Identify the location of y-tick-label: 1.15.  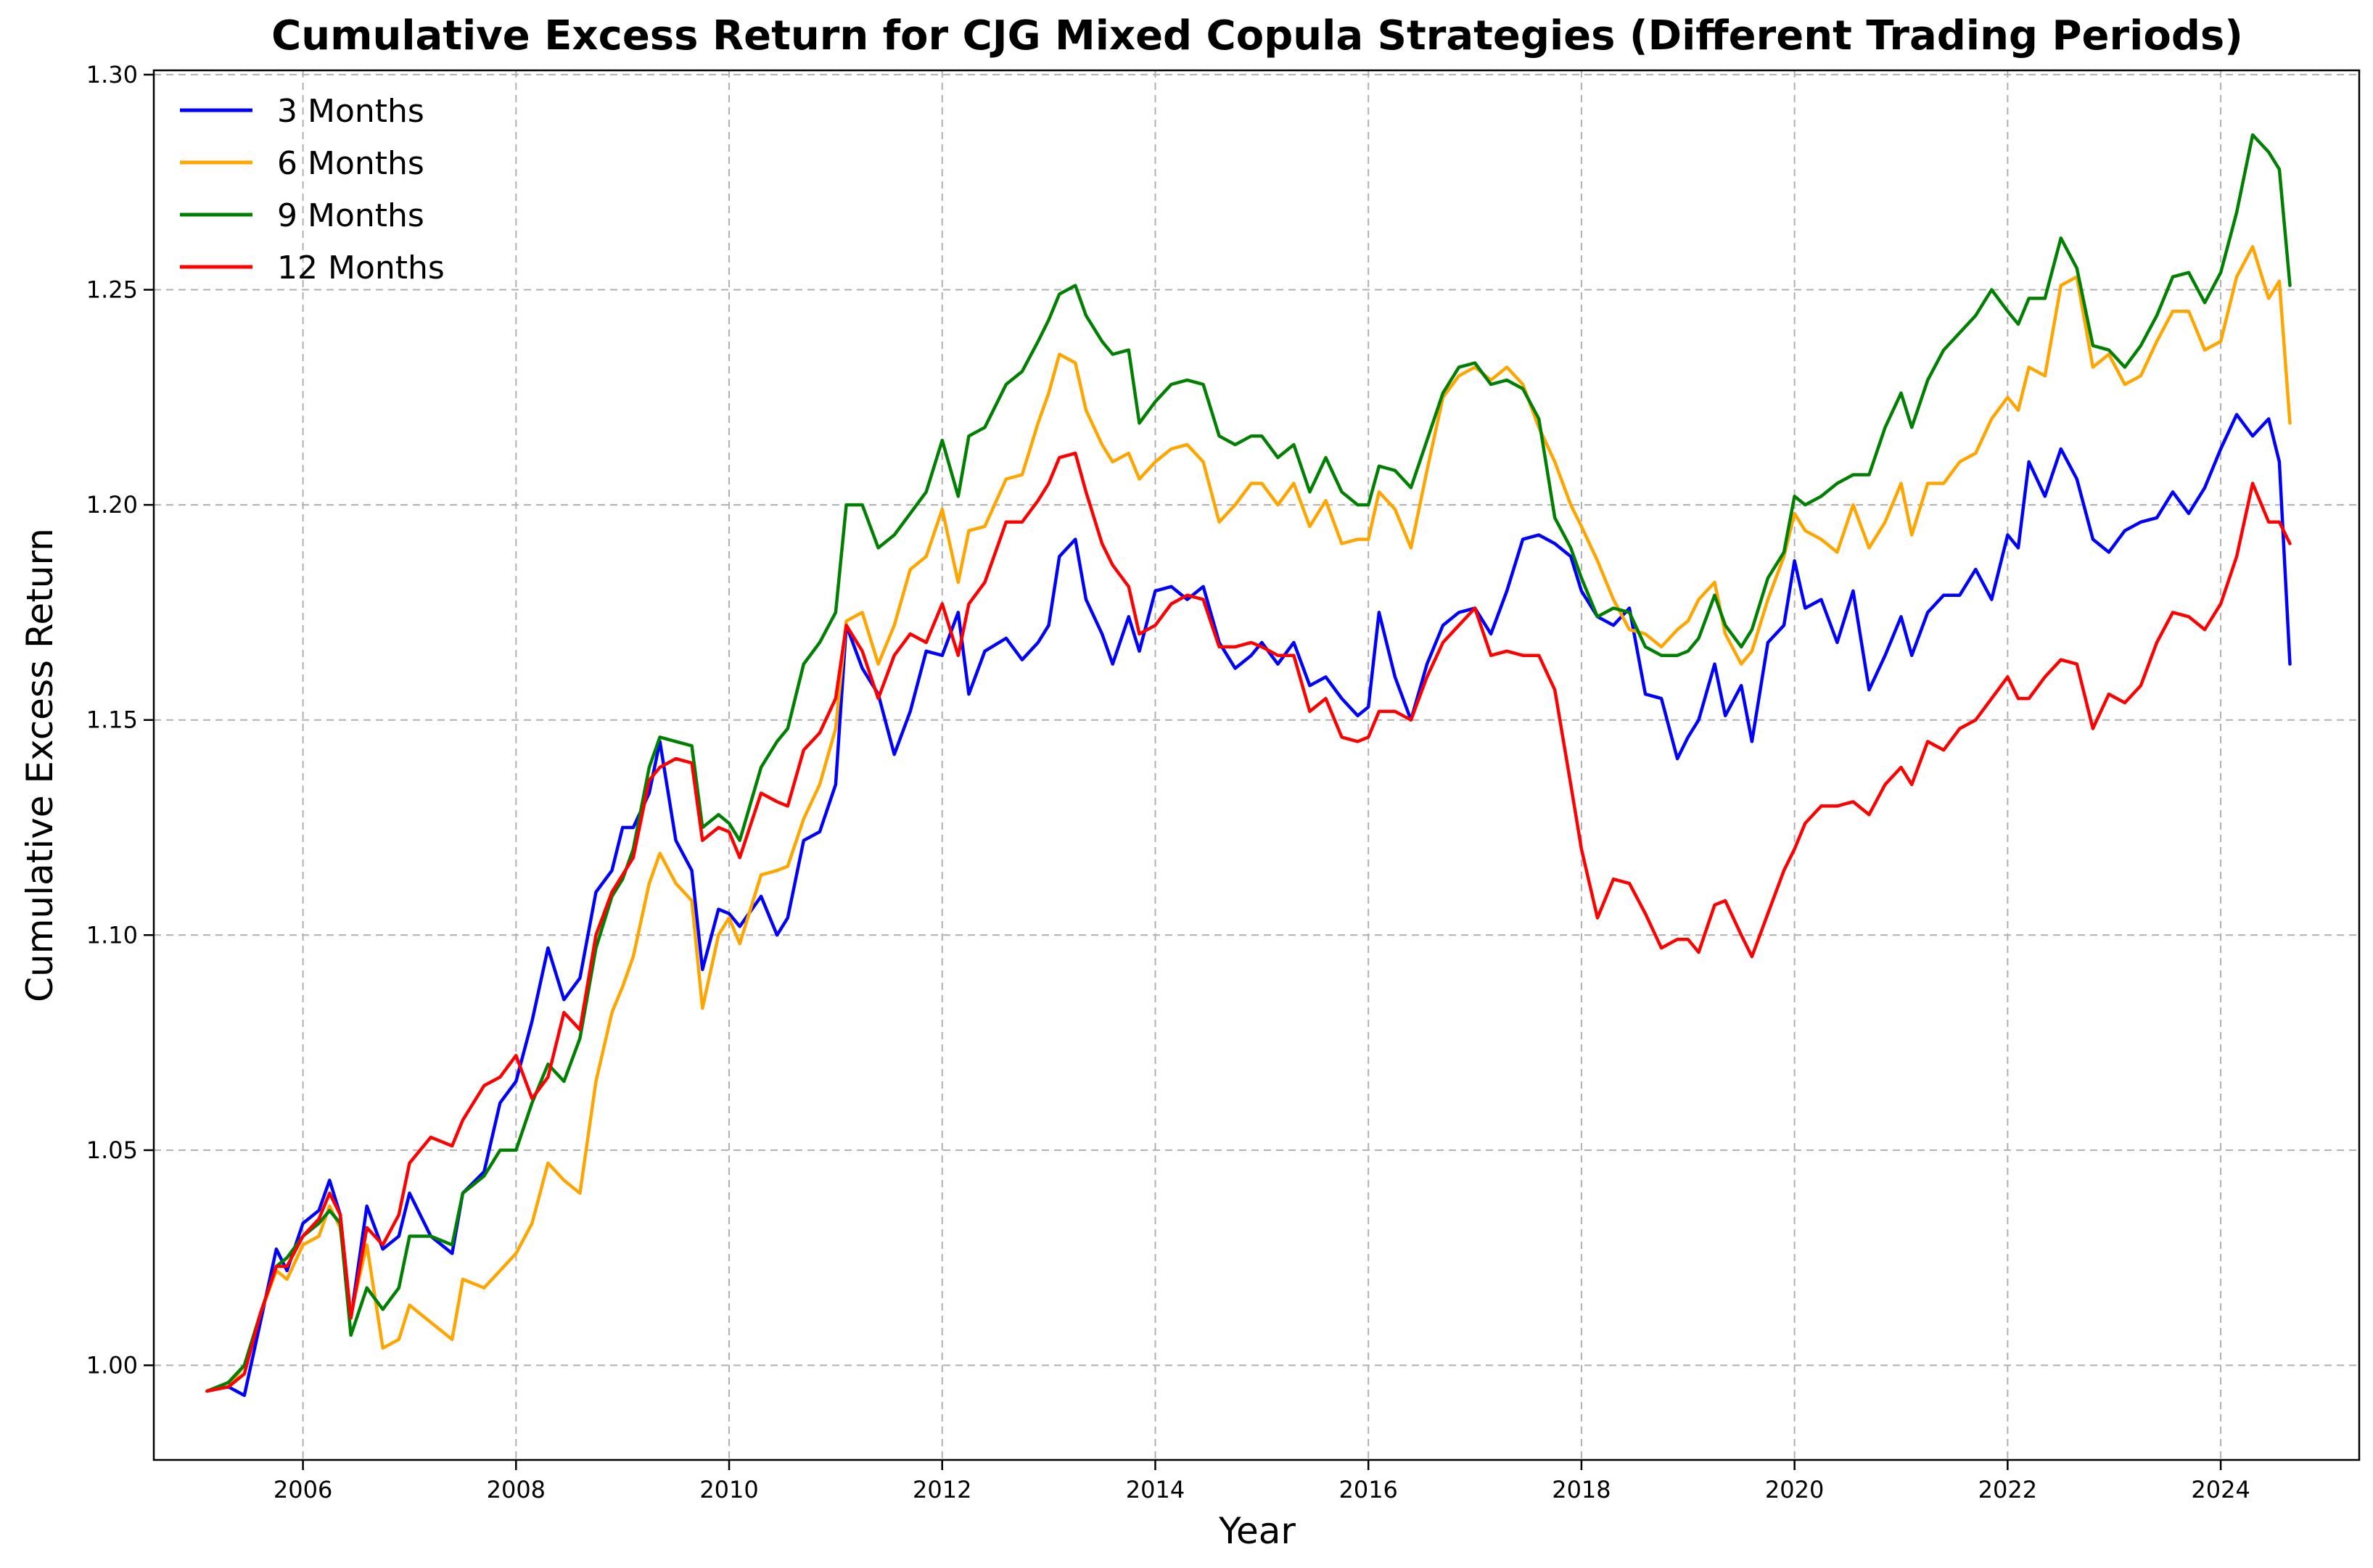
(112, 720).